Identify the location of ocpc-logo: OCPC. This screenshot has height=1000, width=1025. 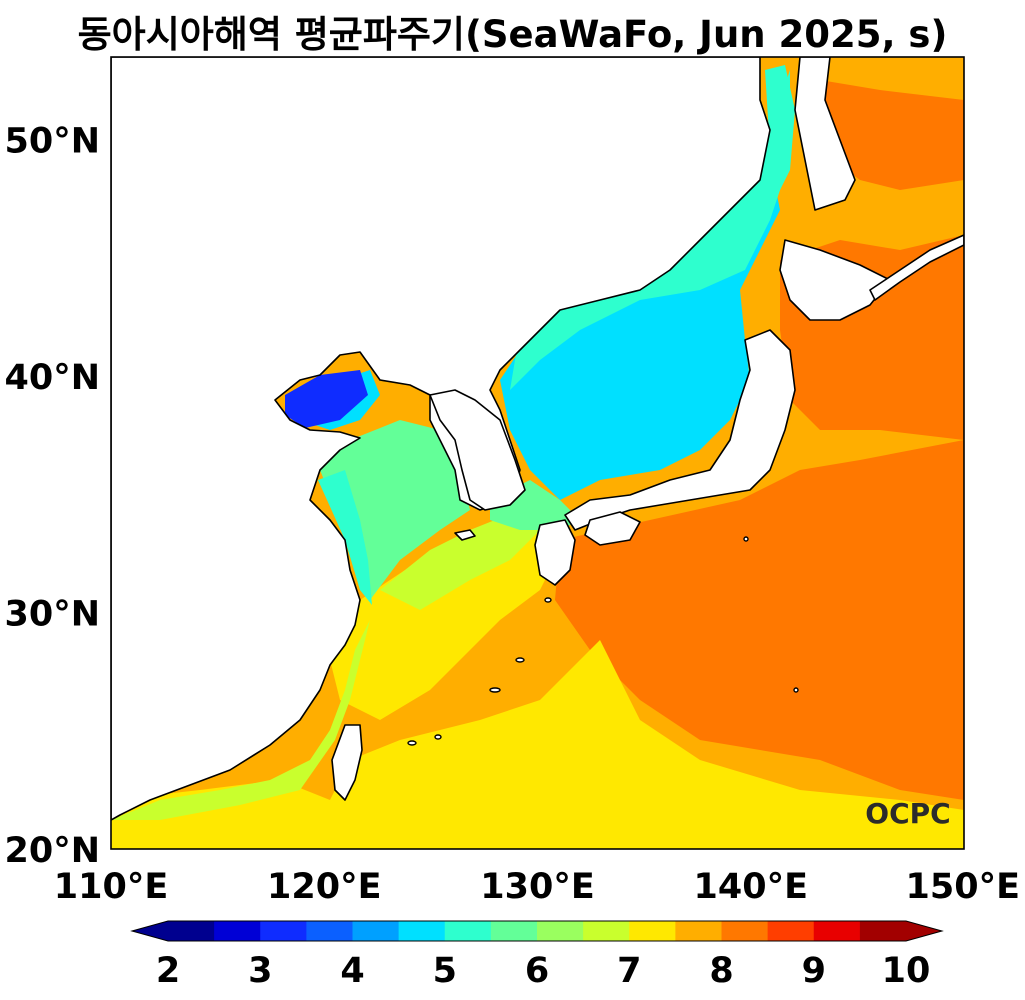
(907, 813).